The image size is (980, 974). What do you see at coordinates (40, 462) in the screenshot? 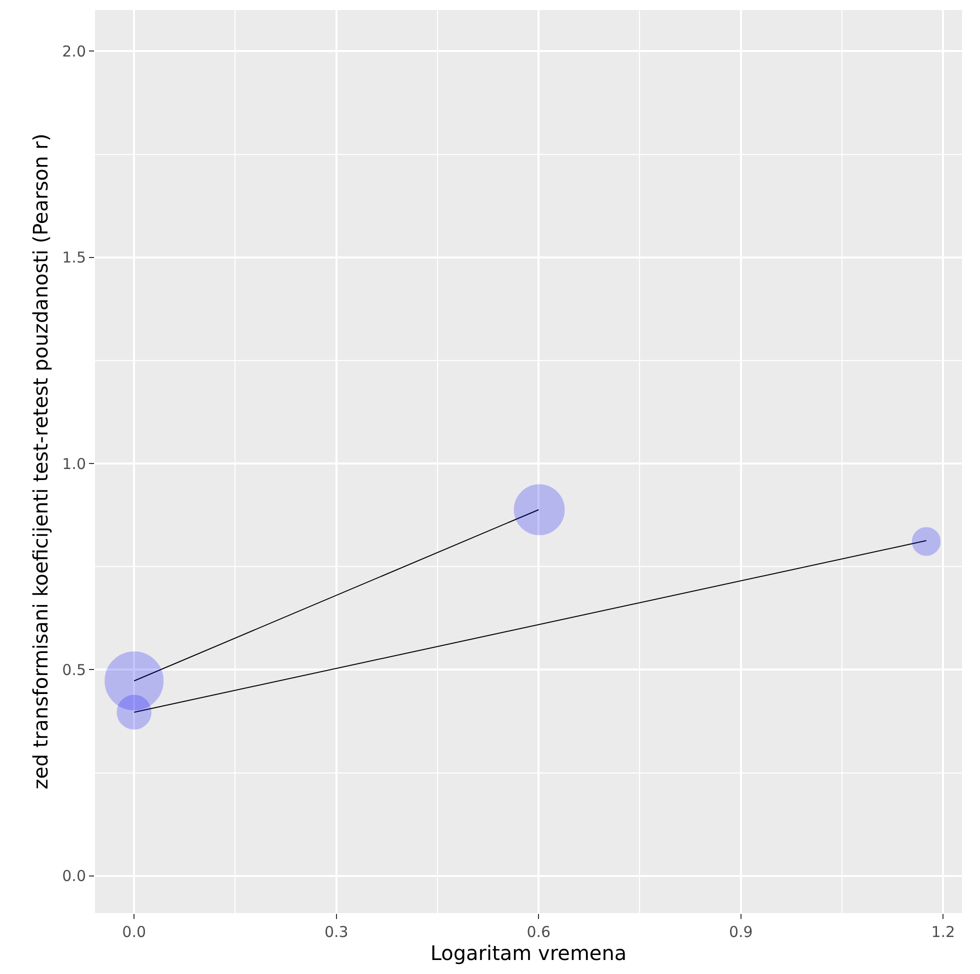
I see `y-axis-title: zed transformisani koeficijenti test-retest pouzdanosti (Pearson r)` at bounding box center [40, 462].